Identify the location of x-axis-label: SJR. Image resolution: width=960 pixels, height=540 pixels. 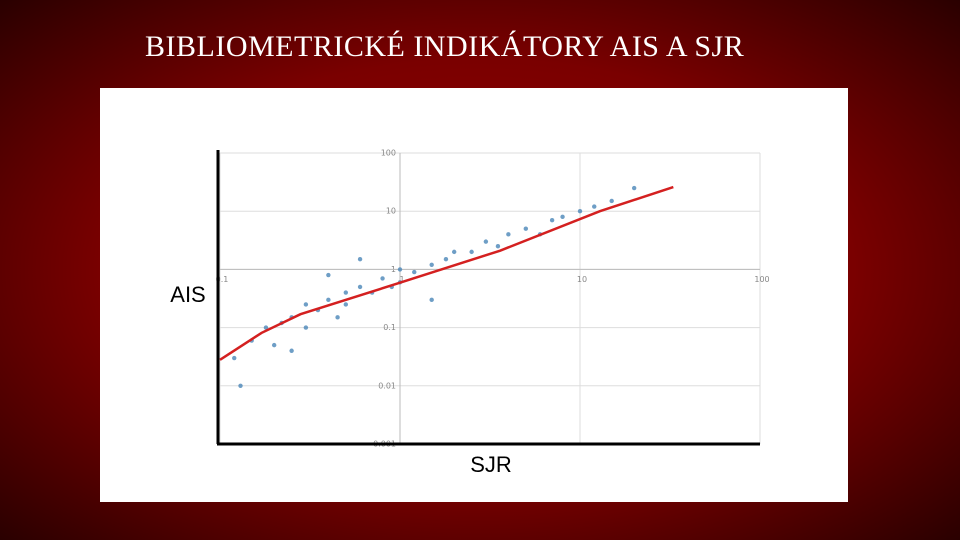
(491, 464).